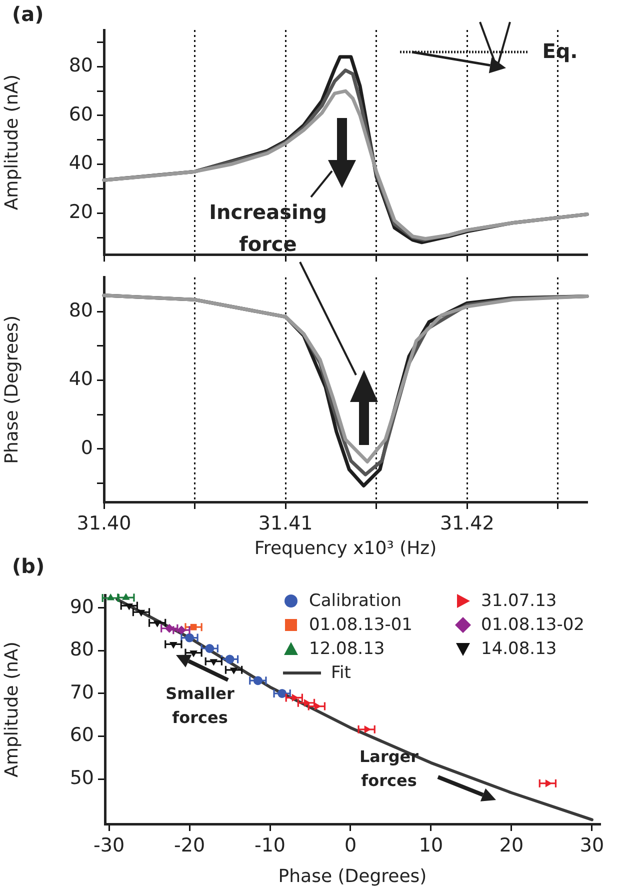 This screenshot has width=620, height=890. Describe the element at coordinates (11, 389) in the screenshot. I see `y-axis-title: Phase (Degrees)` at that location.